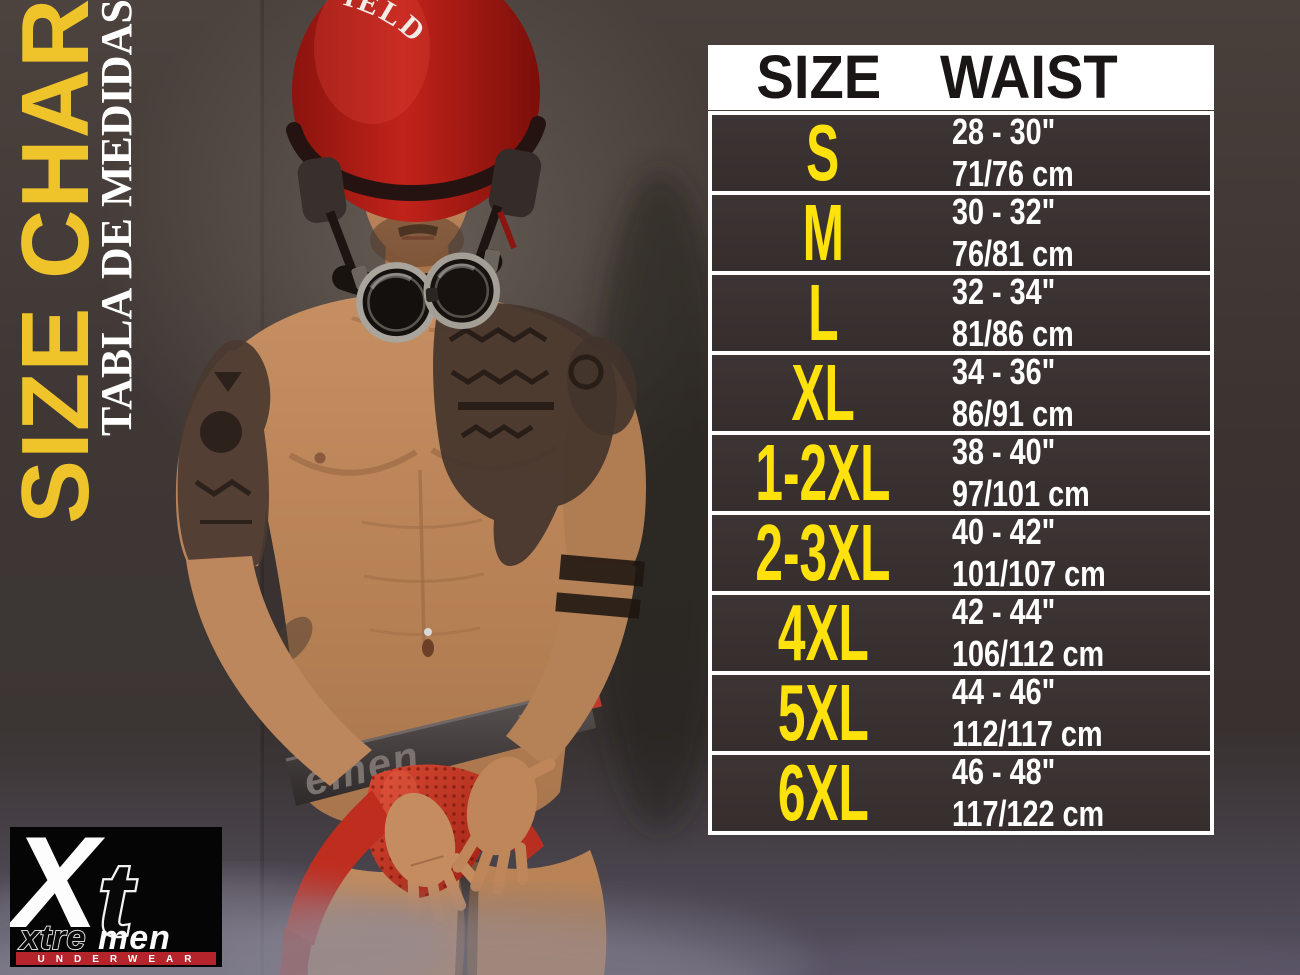 This screenshot has height=975, width=1300. What do you see at coordinates (1013, 253) in the screenshot?
I see `waist-cm: 76/81 cm` at bounding box center [1013, 253].